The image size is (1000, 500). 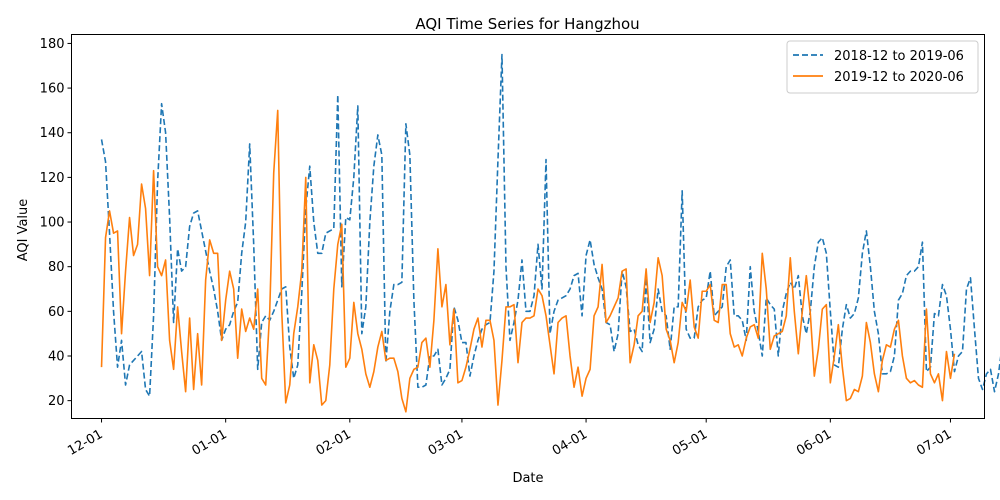 I want to click on y-axis-label: AQI Value, so click(x=23, y=230).